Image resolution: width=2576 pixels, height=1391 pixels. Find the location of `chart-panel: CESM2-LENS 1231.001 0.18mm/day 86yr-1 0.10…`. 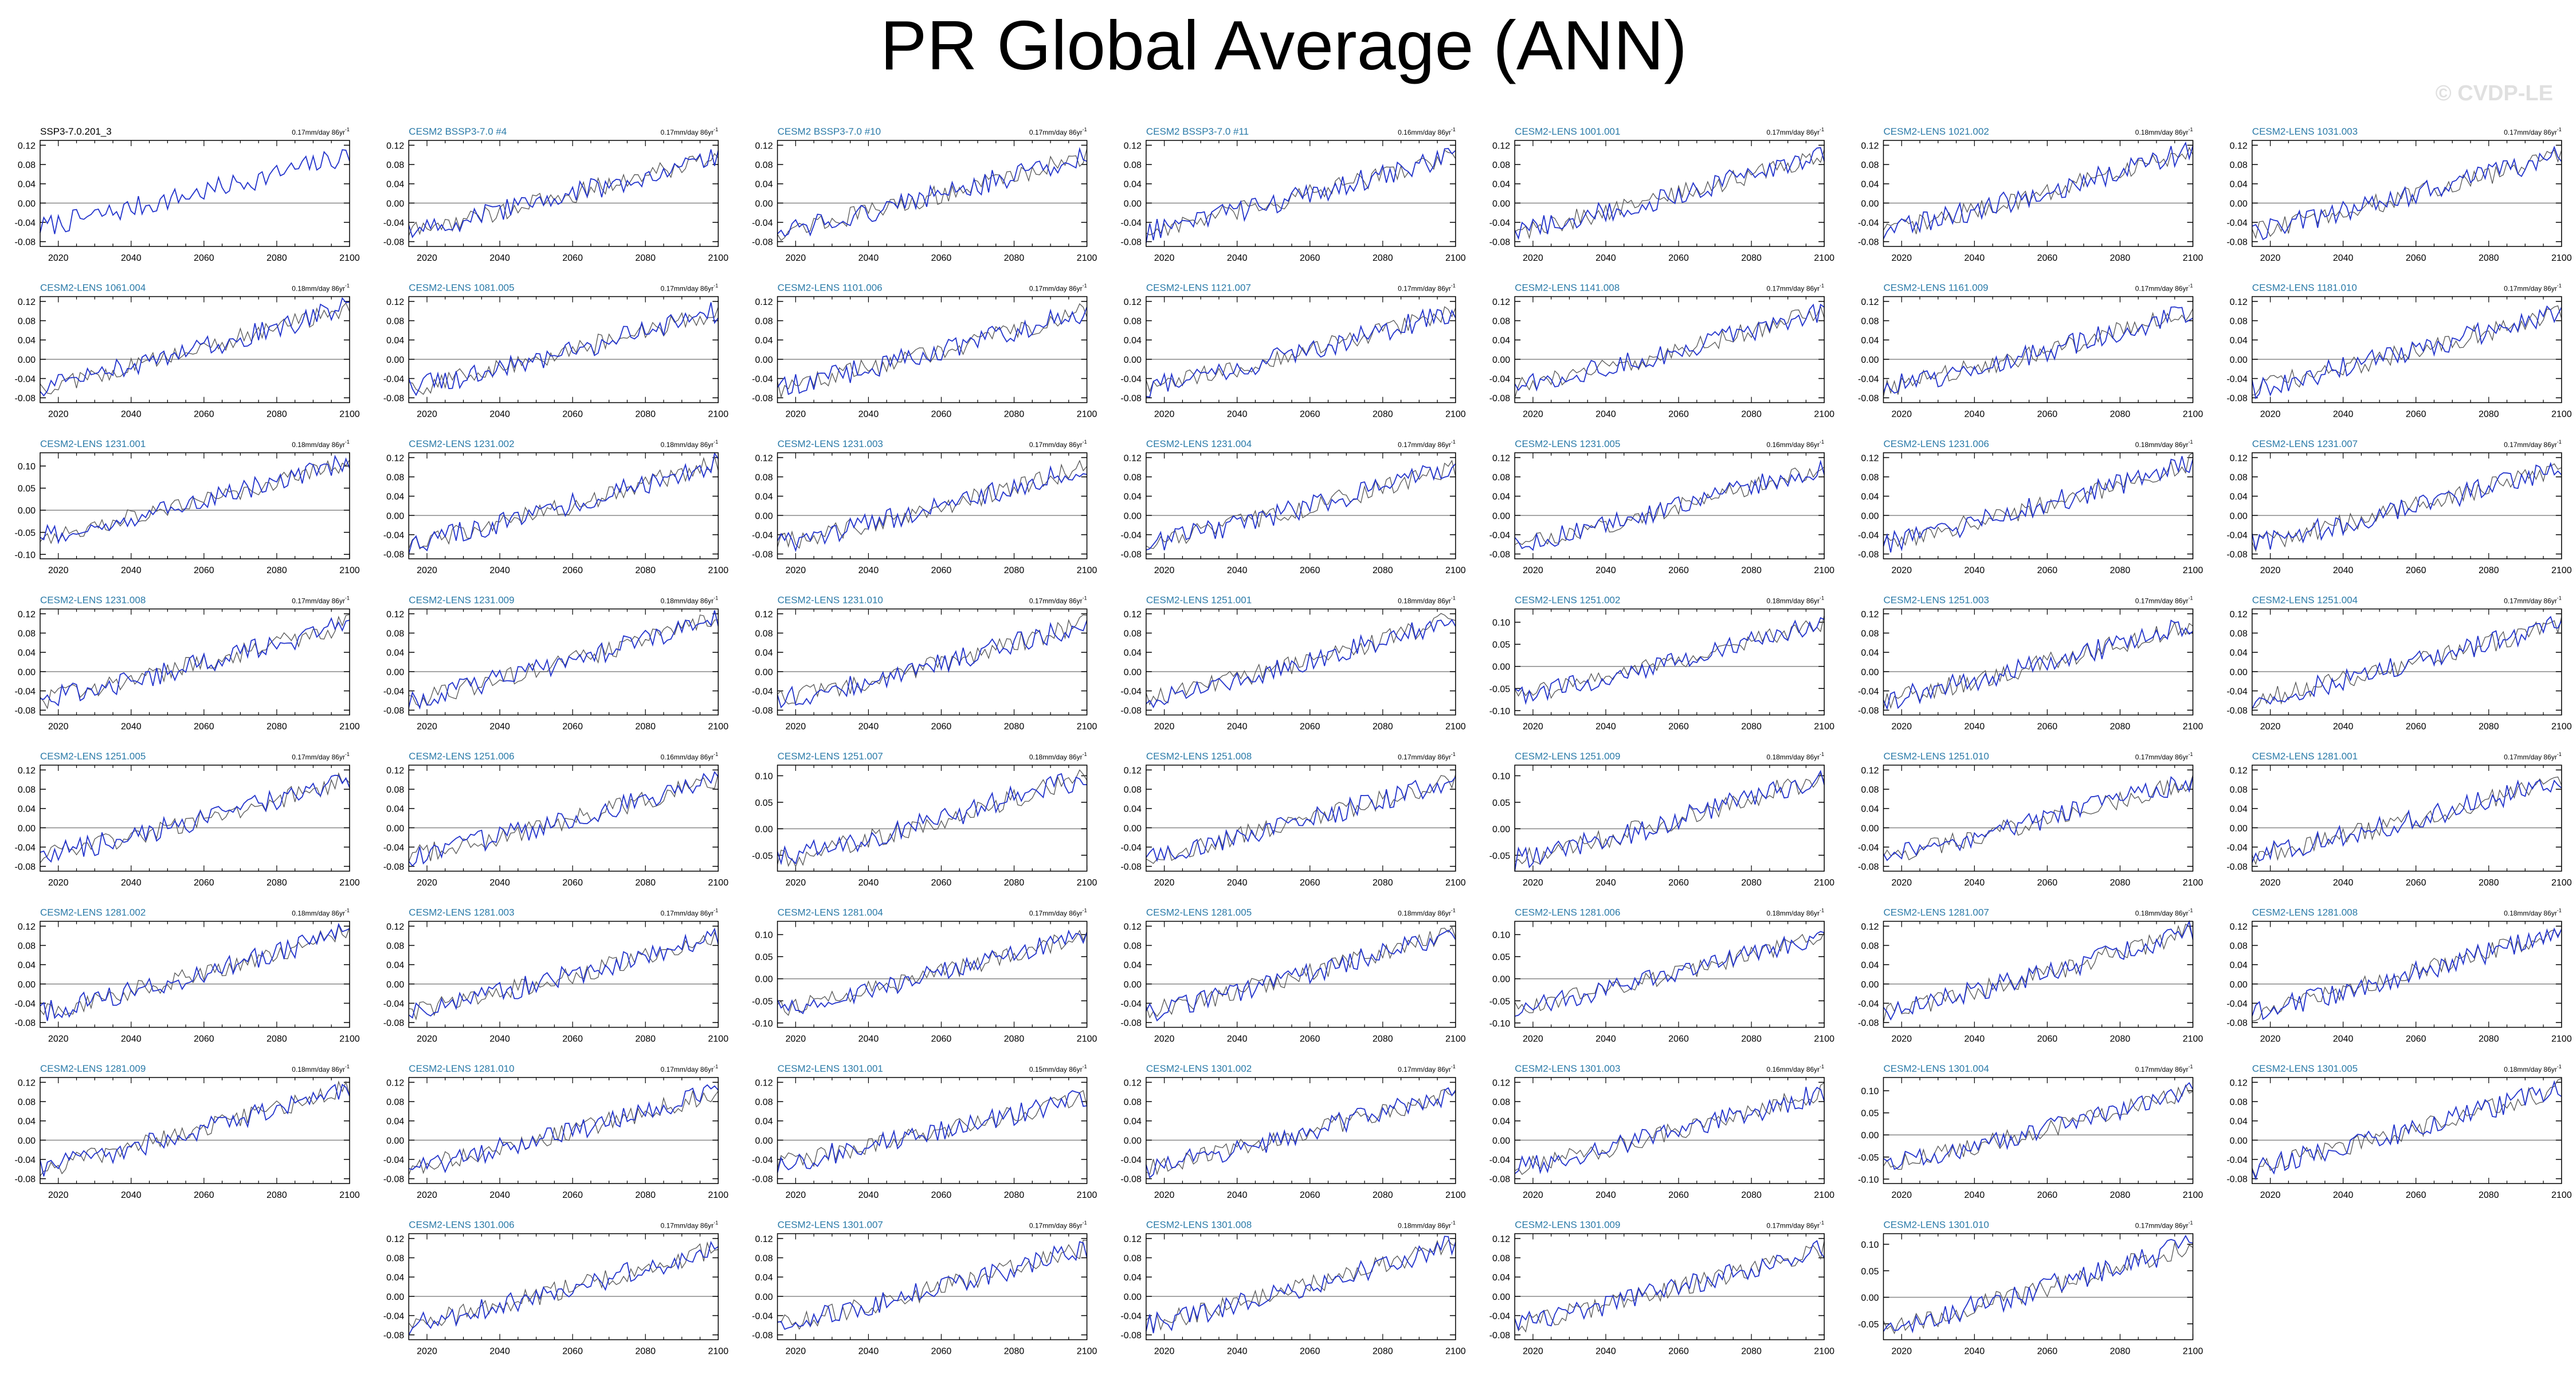

chart-panel: CESM2-LENS 1231.001 0.18mm/day 86yr-1 0.10… is located at coordinates (187, 506).